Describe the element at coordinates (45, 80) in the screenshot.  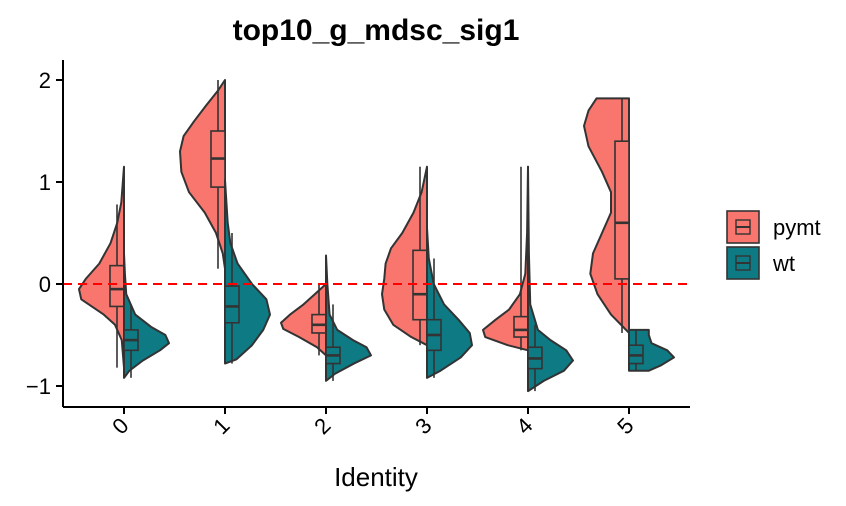
I see `y-tick-label-2: 2` at that location.